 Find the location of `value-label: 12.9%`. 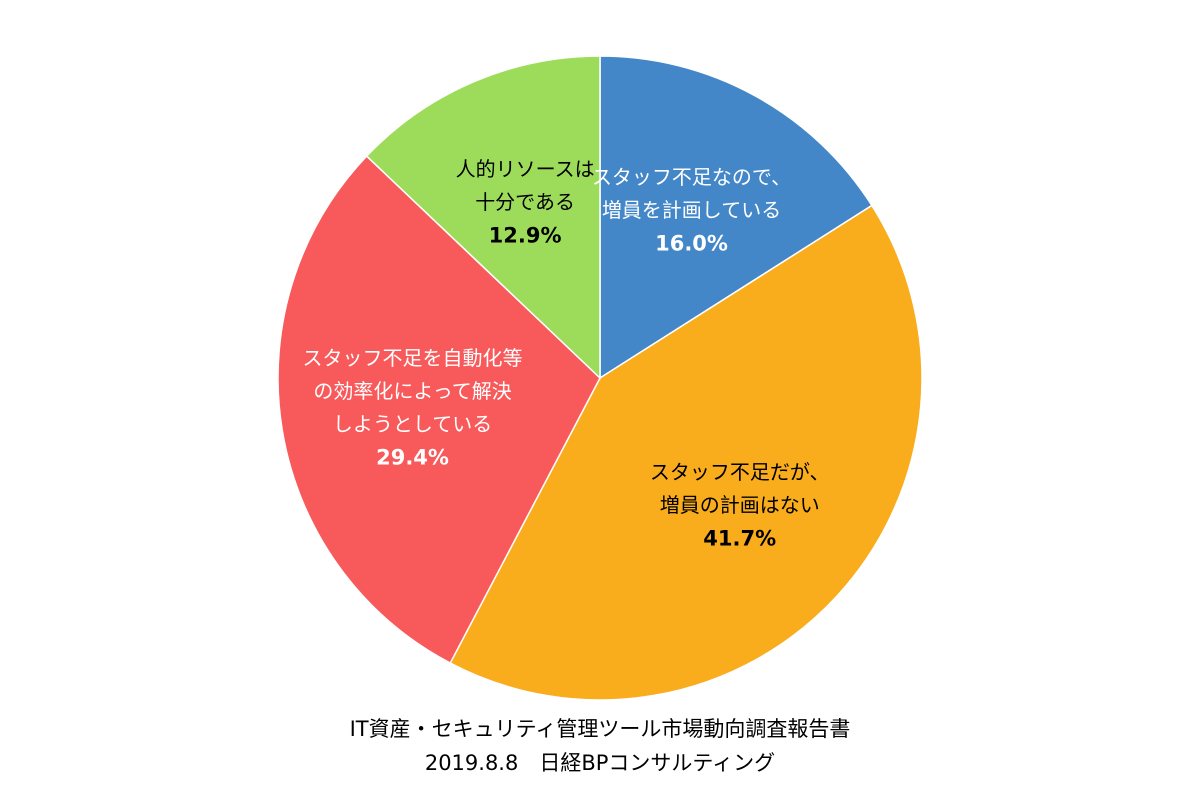

value-label: 12.9% is located at coordinates (525, 235).